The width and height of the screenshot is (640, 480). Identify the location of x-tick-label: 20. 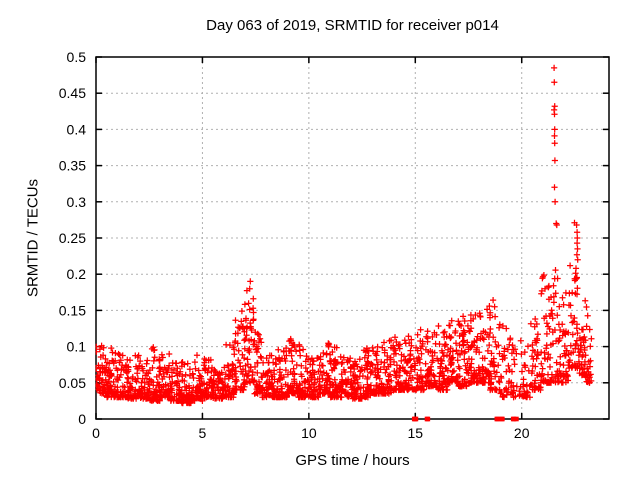
(522, 433).